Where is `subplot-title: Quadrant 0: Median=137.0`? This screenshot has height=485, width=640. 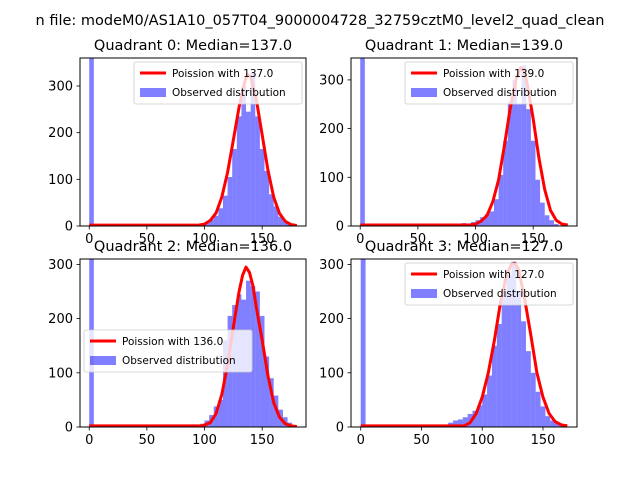 subplot-title: Quadrant 0: Median=137.0 is located at coordinates (193, 46).